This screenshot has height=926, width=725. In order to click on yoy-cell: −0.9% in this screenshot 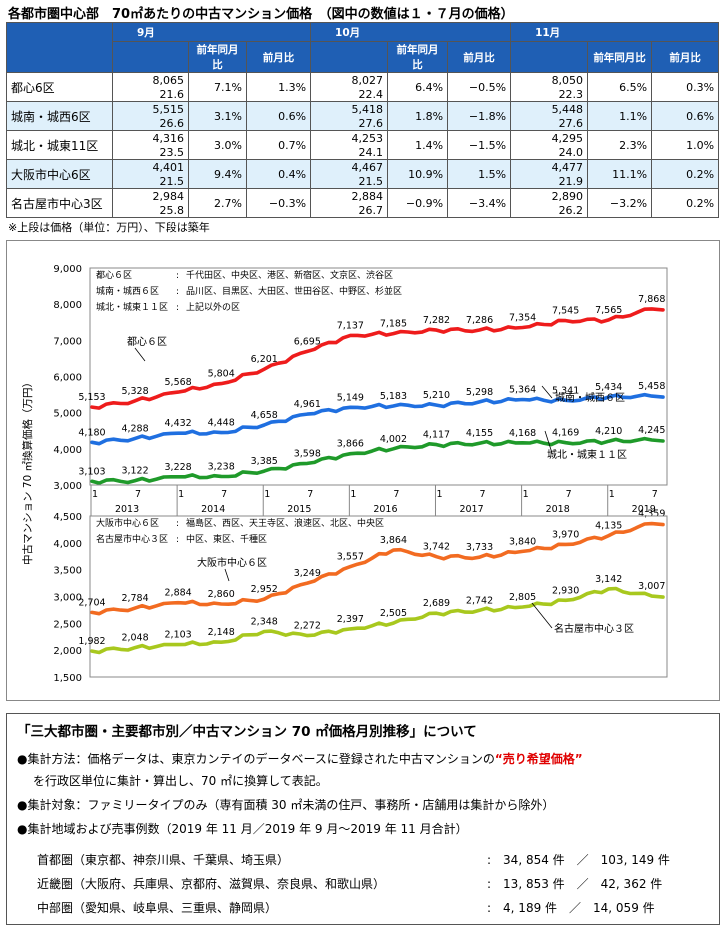, I will do `click(418, 203)`.